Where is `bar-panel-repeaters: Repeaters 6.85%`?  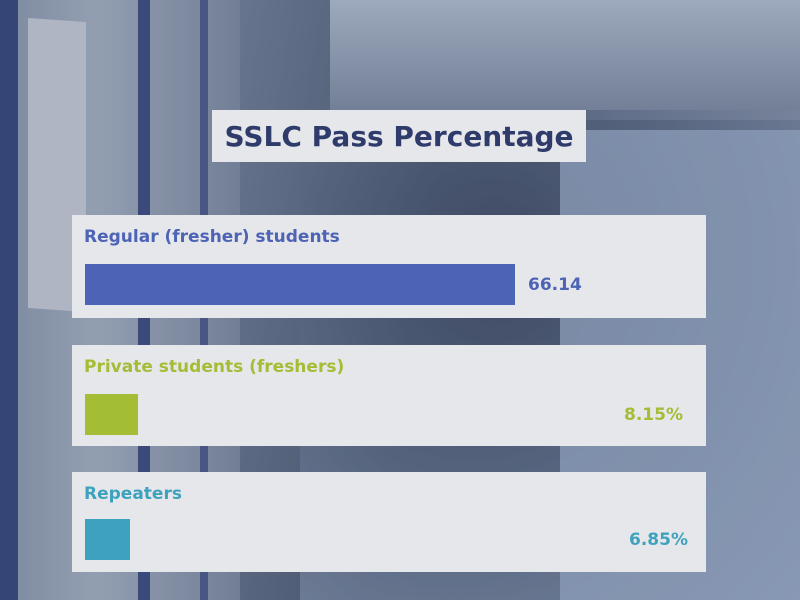
bar-panel-repeaters: Repeaters 6.85% is located at coordinates (389, 522).